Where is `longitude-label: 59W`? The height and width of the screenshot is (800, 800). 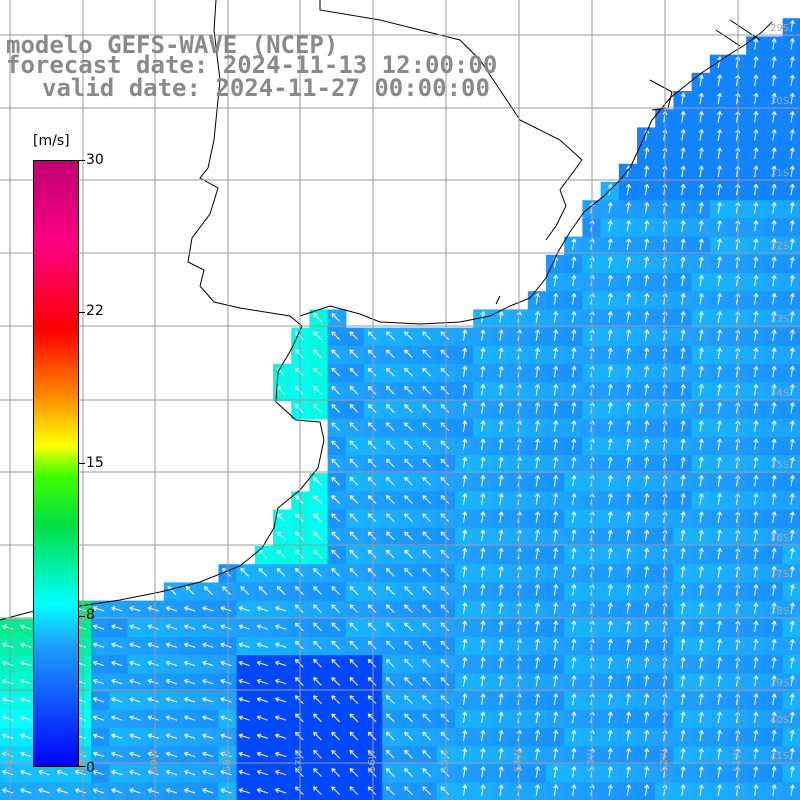 longitude-label: 59W is located at coordinates (154, 760).